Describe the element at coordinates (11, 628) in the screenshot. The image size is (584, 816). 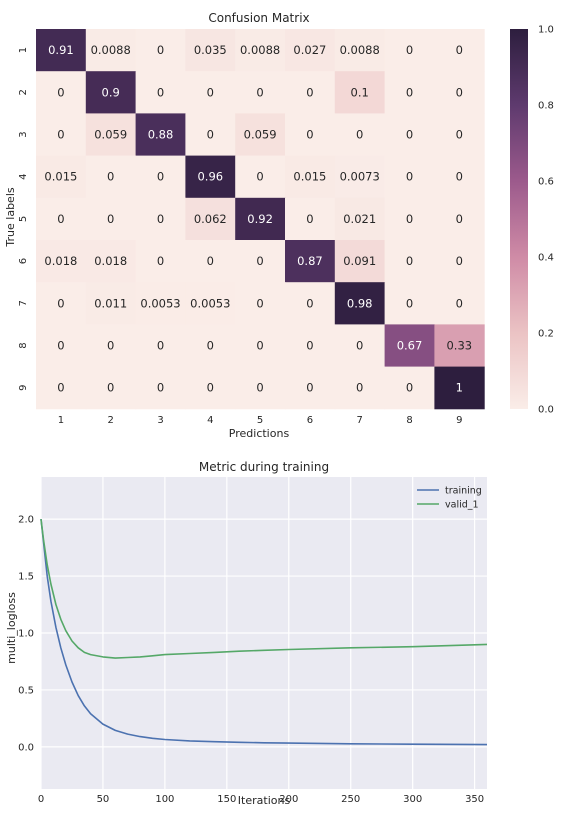
I see `line-ylabel: multi_logloss` at that location.